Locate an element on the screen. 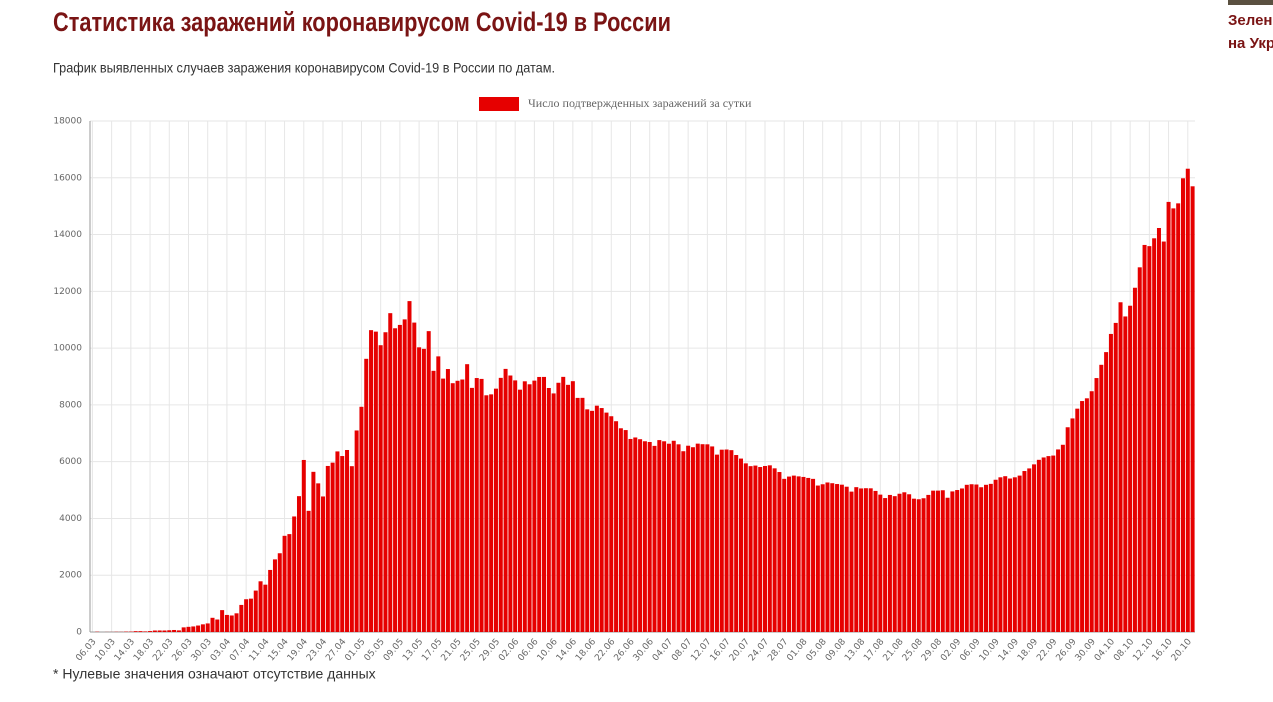 The image size is (1273, 702). x-tick-label: 22.03 is located at coordinates (163, 650).